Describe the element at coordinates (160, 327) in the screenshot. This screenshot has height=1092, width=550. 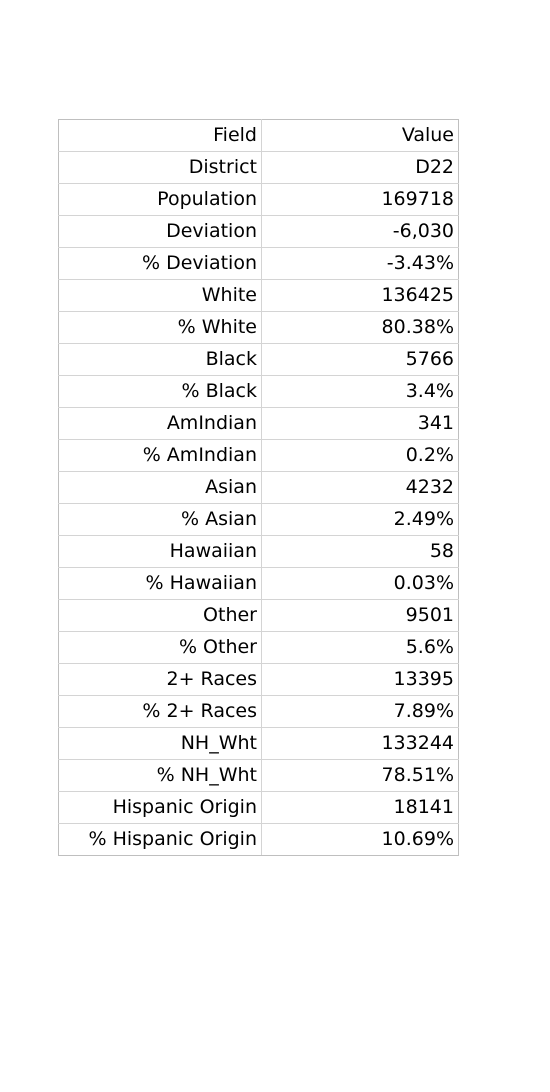
I see `field-cell: % White` at that location.